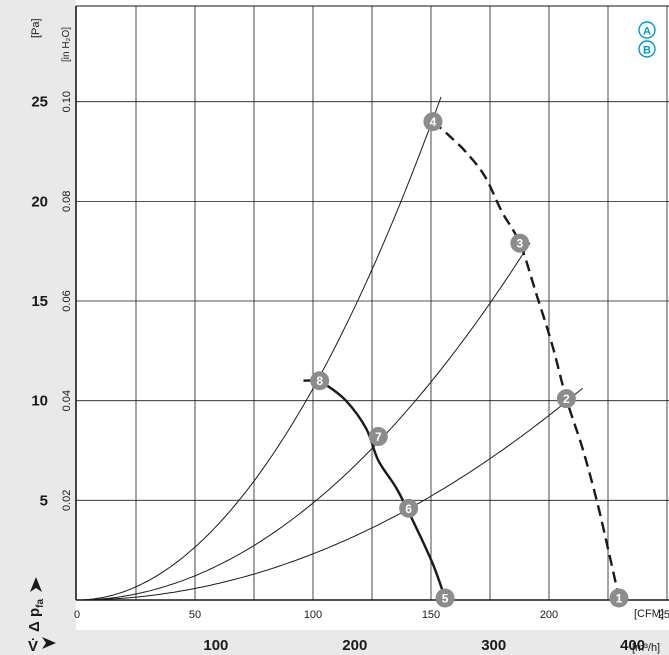 Image resolution: width=669 pixels, height=655 pixels. I want to click on bottom-axis-band, so click(334, 642).